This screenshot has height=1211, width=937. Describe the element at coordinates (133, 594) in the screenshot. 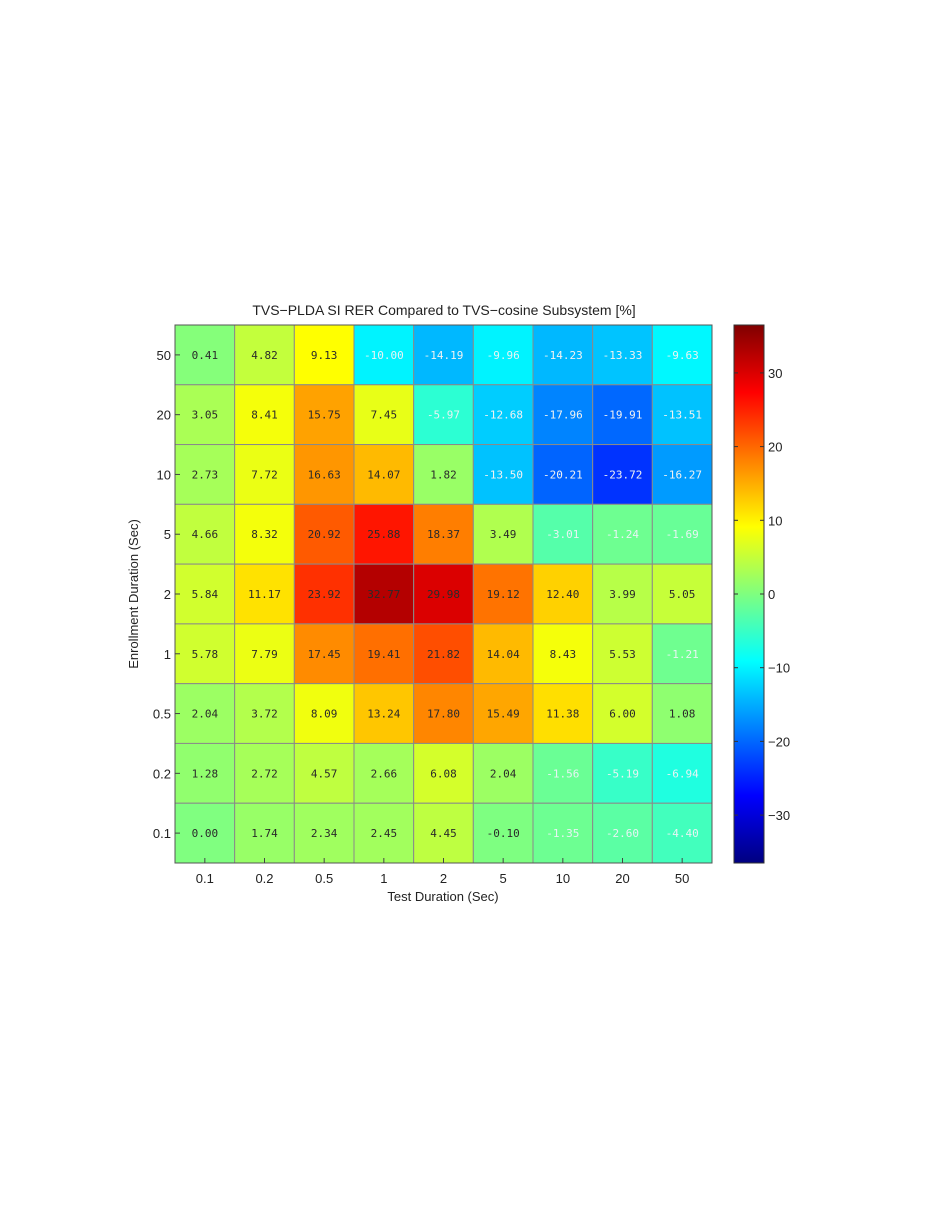

I see `y-axis-label: Enrollment Duration (Sec)` at that location.